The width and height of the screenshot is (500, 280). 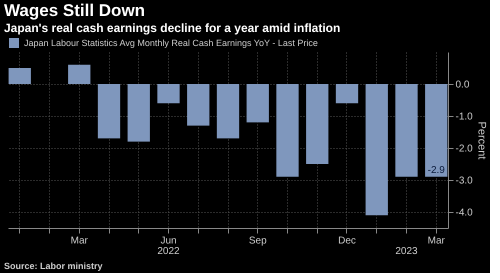 What do you see at coordinates (482, 141) in the screenshot?
I see `y-axis-title: Percent` at bounding box center [482, 141].